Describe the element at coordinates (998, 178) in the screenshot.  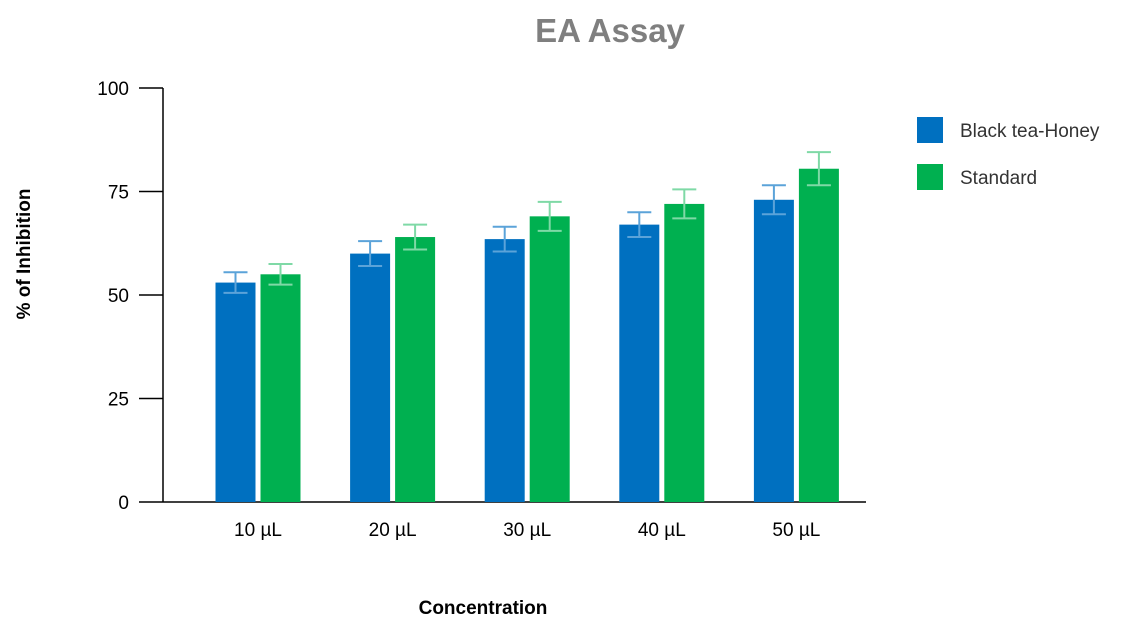
I see `legend-label: Standard` at that location.